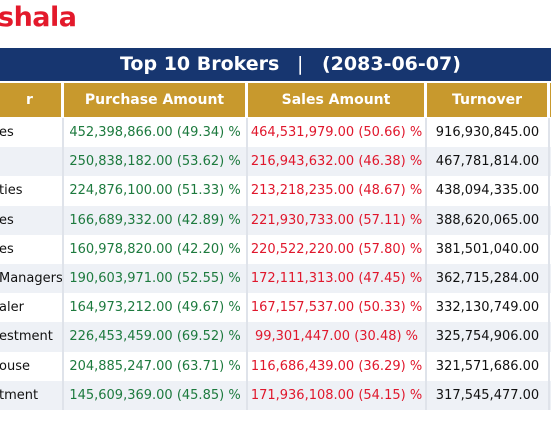  What do you see at coordinates (337, 279) in the screenshot?
I see `sales-amount: 172,111,313.00 (47.45) %` at bounding box center [337, 279].